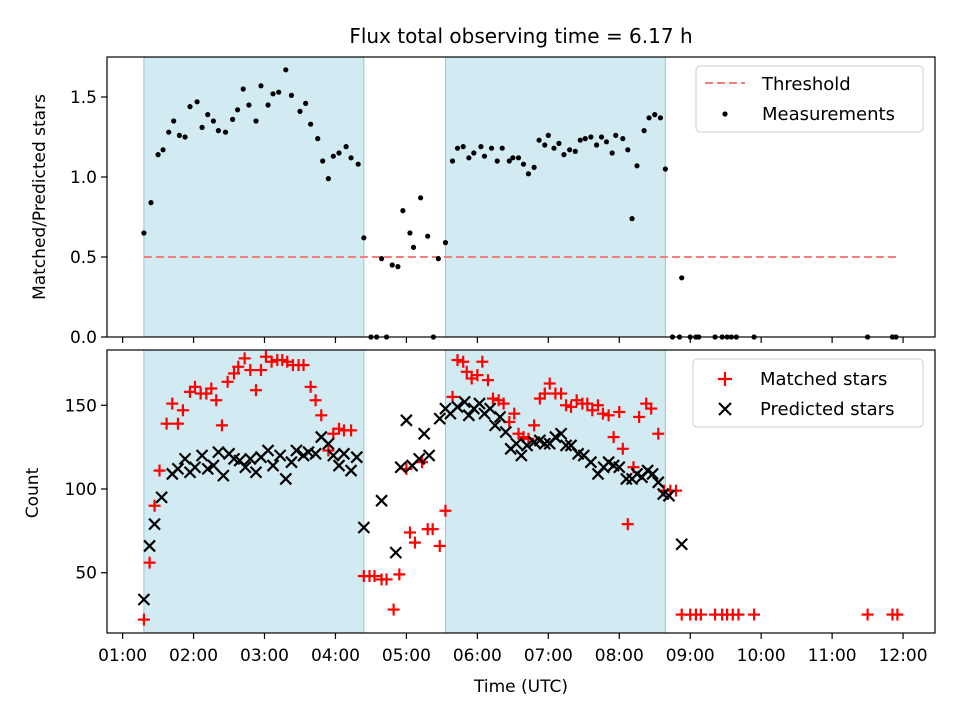  What do you see at coordinates (477, 656) in the screenshot?
I see `x-tick-label: 06:00` at bounding box center [477, 656].